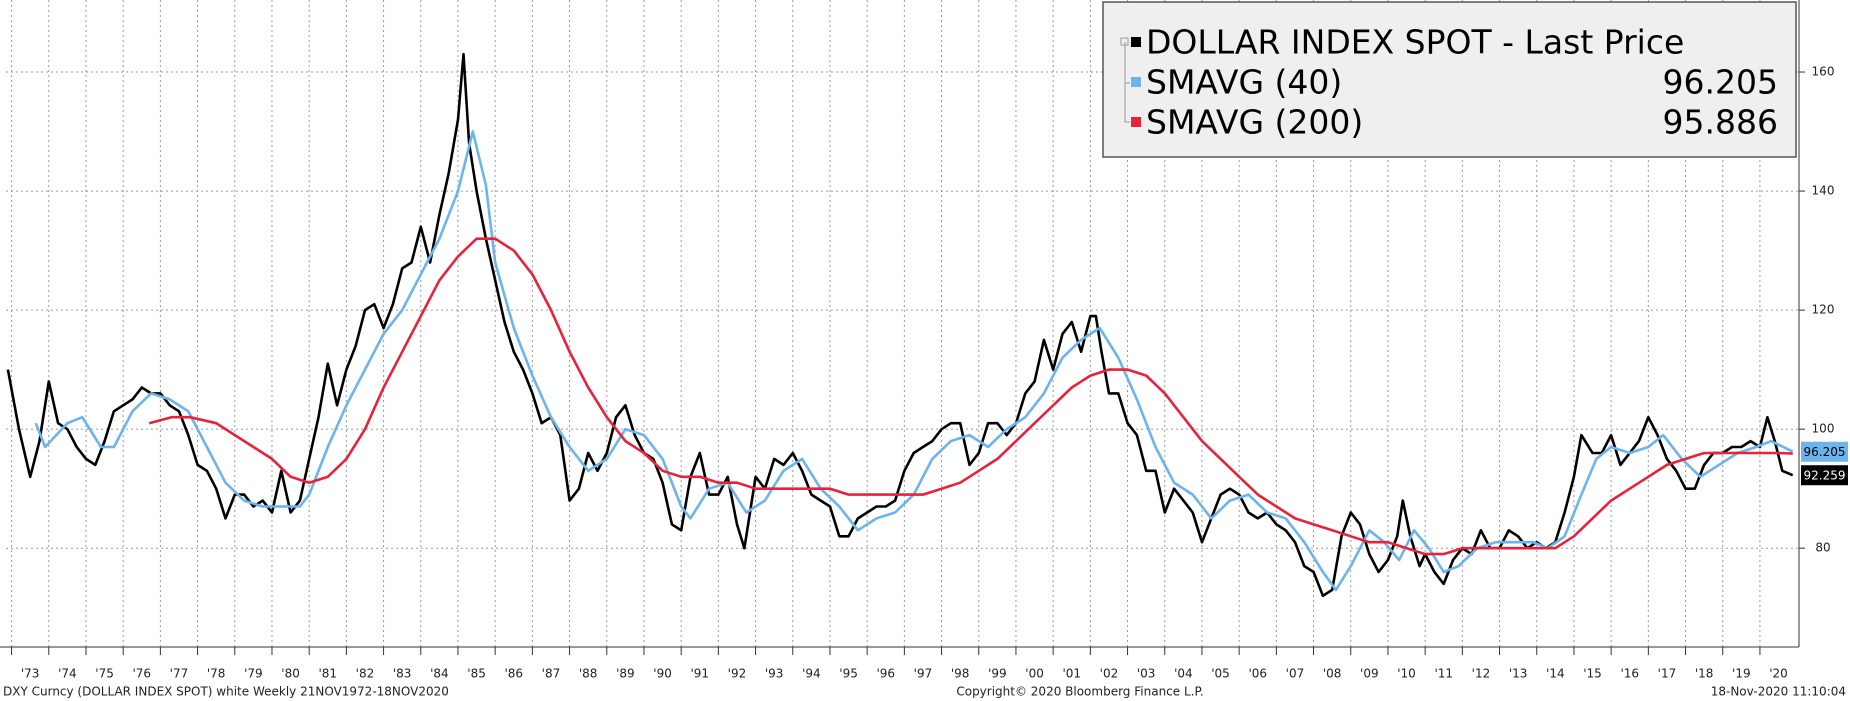  I want to click on x-tick-label: '87, so click(551, 674).